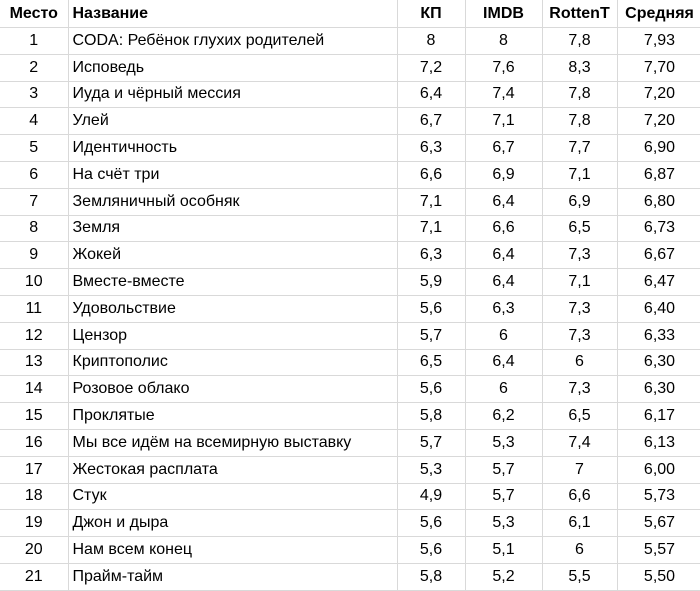 The image size is (700, 591). I want to click on header-imdb: IMDB, so click(503, 14).